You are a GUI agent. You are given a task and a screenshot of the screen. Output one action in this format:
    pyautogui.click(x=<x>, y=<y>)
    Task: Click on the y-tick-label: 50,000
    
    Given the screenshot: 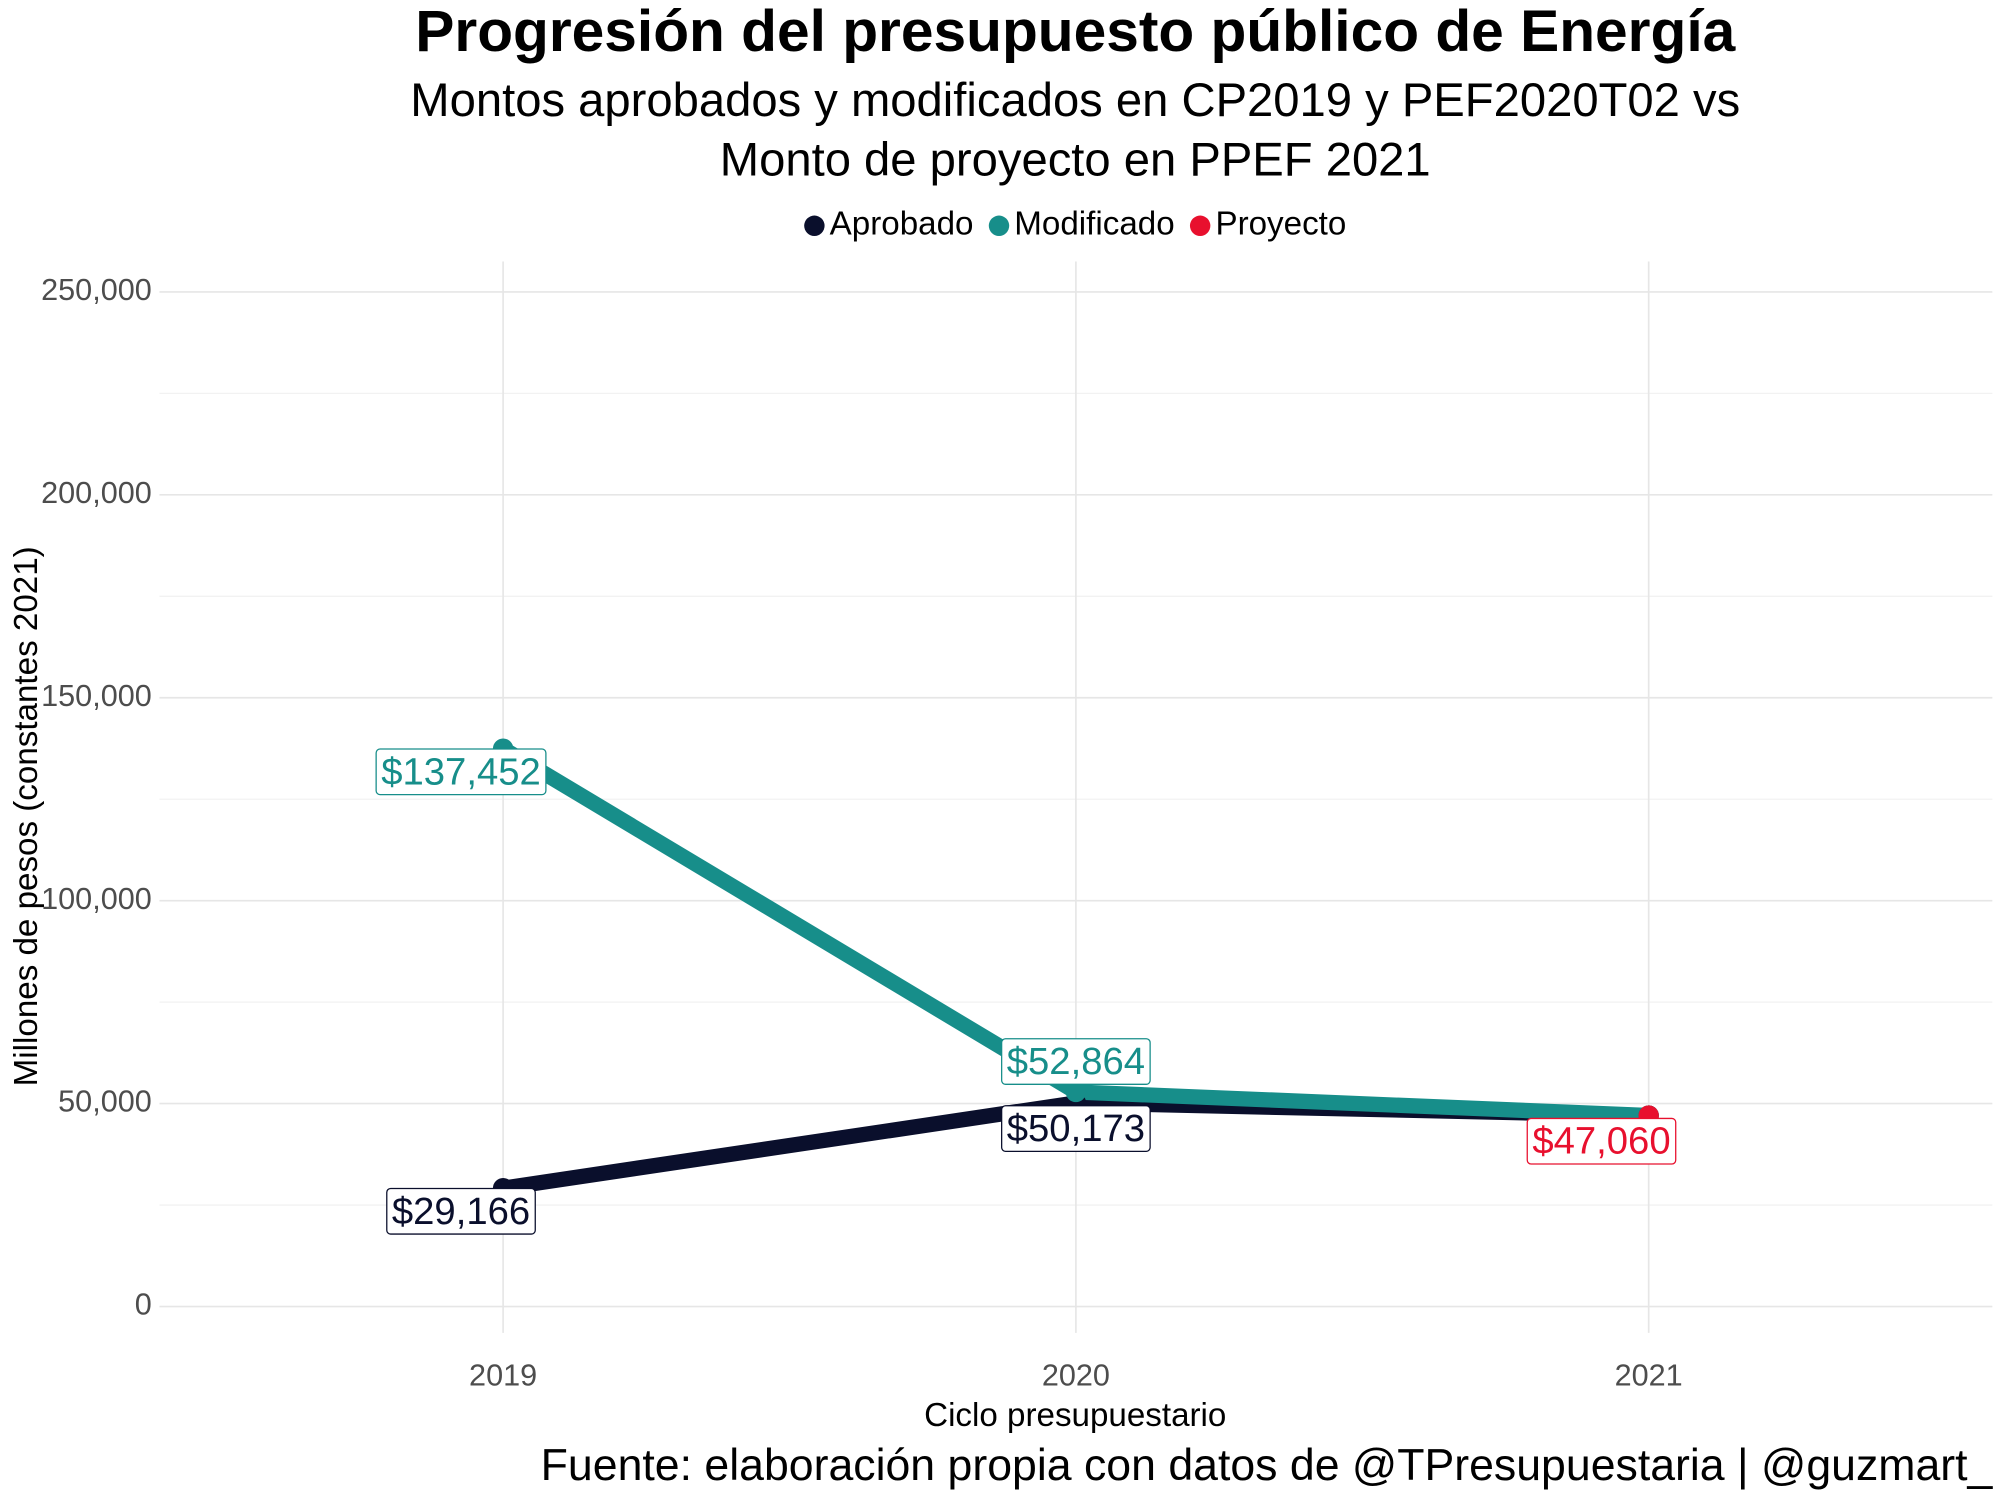 What is the action you would take?
    pyautogui.click(x=105, y=1102)
    